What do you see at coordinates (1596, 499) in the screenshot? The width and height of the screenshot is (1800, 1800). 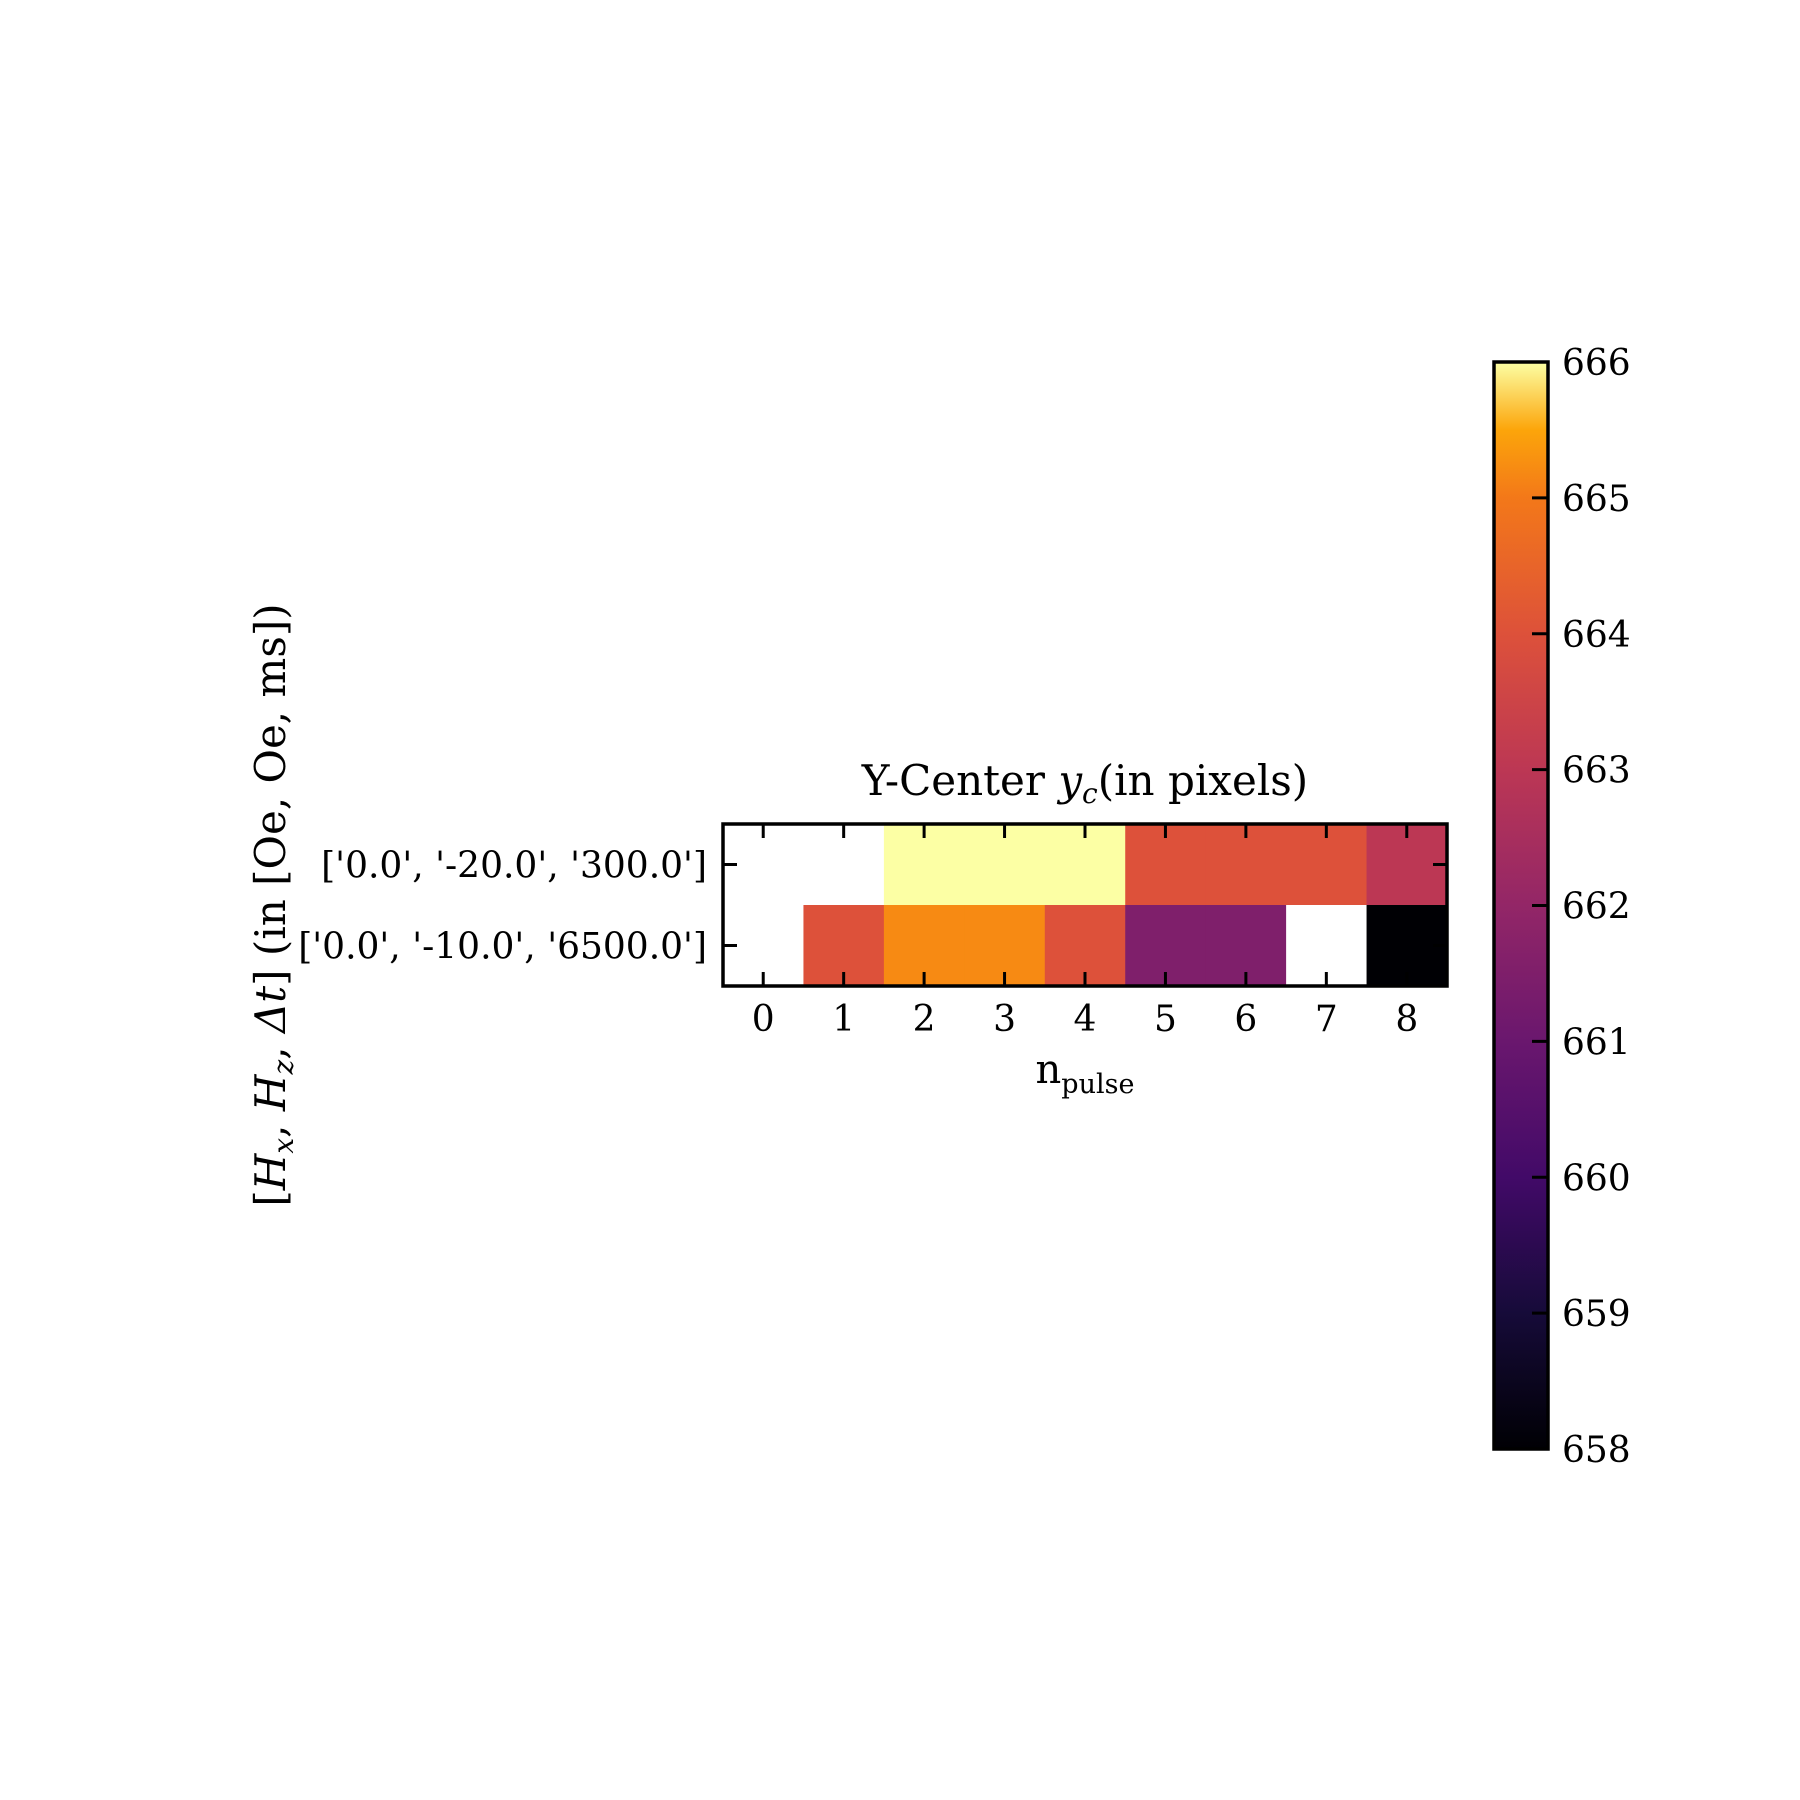 I see `colorbar-tick-label: 665` at bounding box center [1596, 499].